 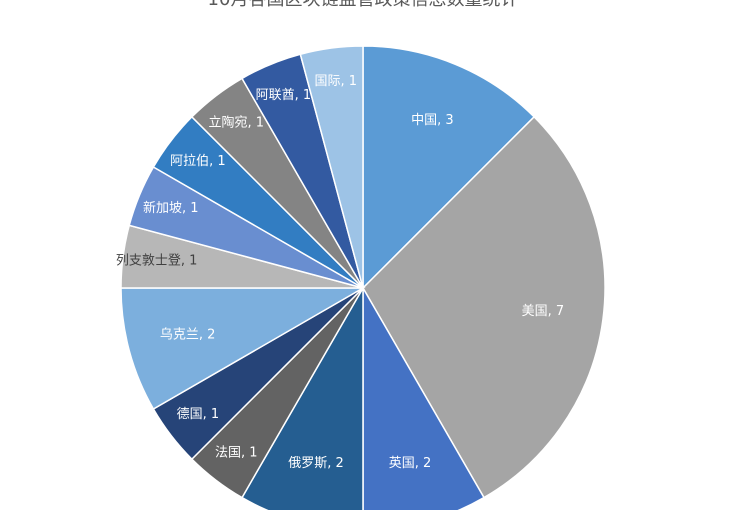 What do you see at coordinates (543, 311) in the screenshot?
I see `data-label: 美国, 7` at bounding box center [543, 311].